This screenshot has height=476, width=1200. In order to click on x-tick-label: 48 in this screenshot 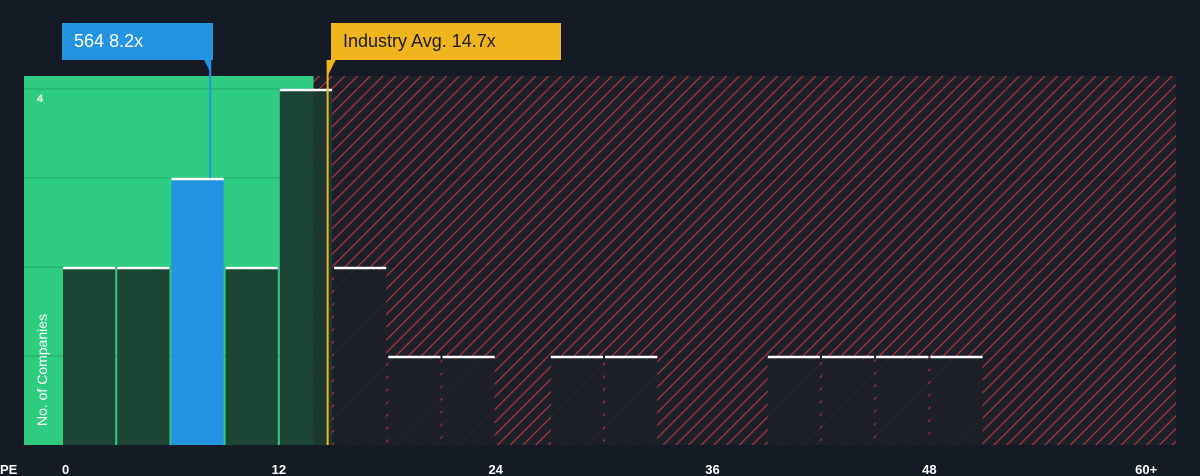, I will do `click(929, 469)`.